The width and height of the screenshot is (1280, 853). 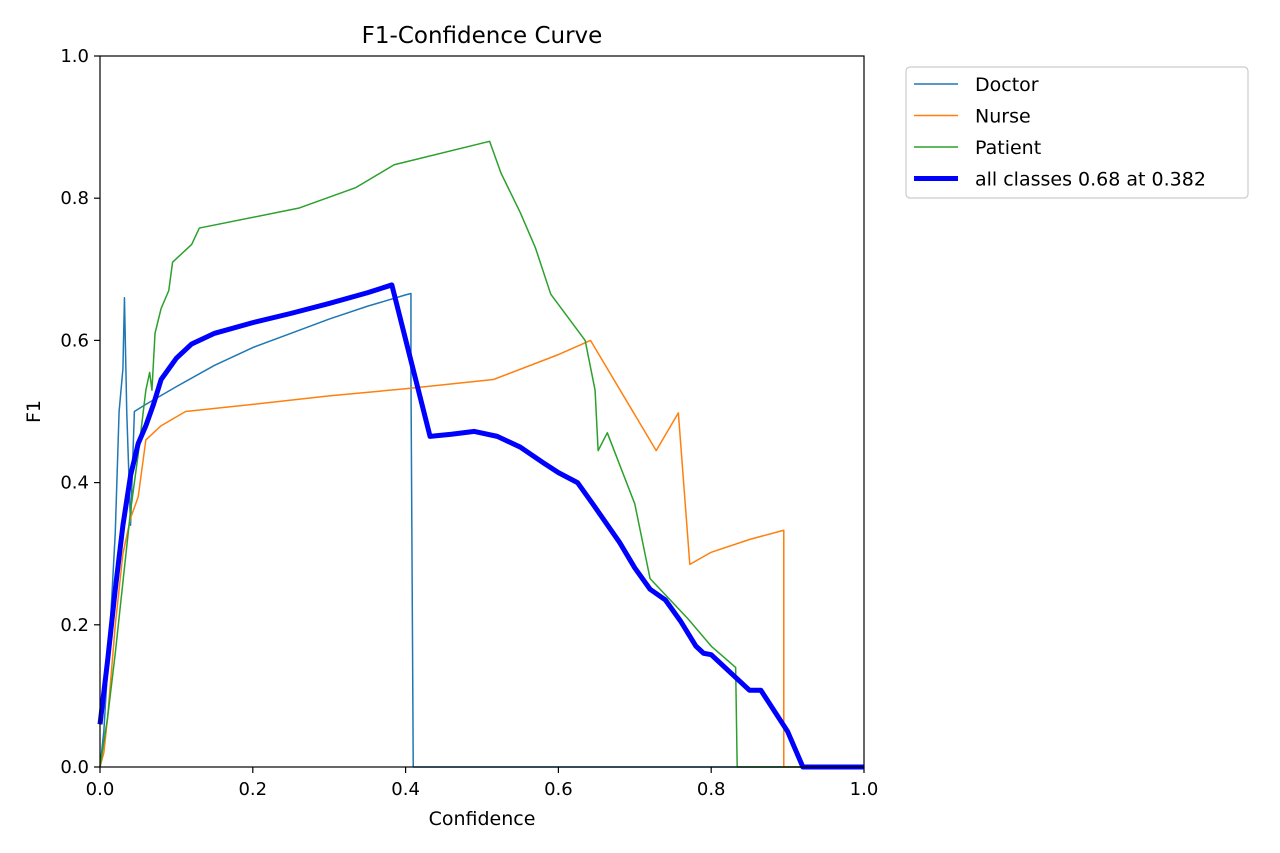 What do you see at coordinates (74, 340) in the screenshot?
I see `y-tick-label: 0.6` at bounding box center [74, 340].